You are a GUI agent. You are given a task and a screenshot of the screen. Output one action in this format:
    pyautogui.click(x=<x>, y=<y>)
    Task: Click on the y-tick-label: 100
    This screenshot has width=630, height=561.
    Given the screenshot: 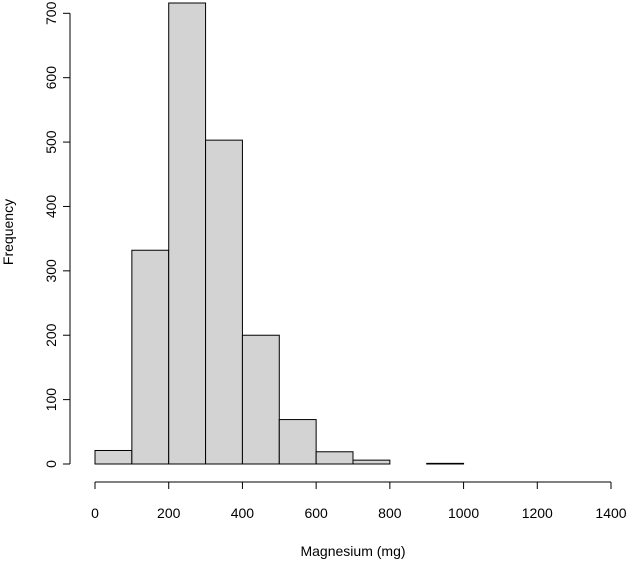 What is the action you would take?
    pyautogui.click(x=51, y=400)
    